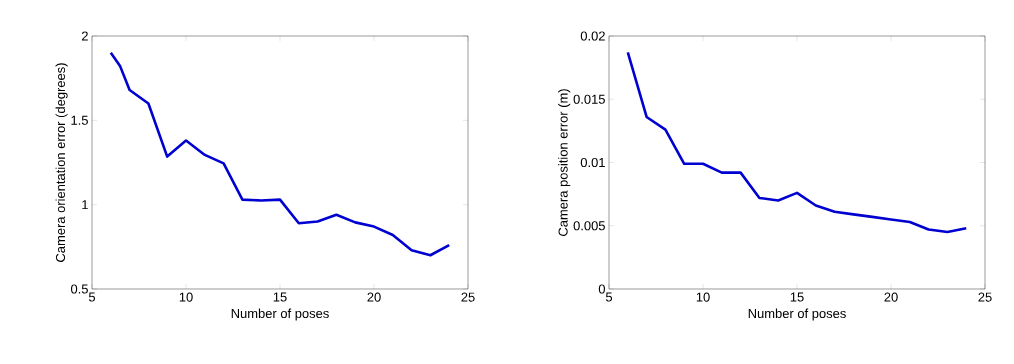  Describe the element at coordinates (589, 226) in the screenshot. I see `y-tick-label: 0.005` at that location.